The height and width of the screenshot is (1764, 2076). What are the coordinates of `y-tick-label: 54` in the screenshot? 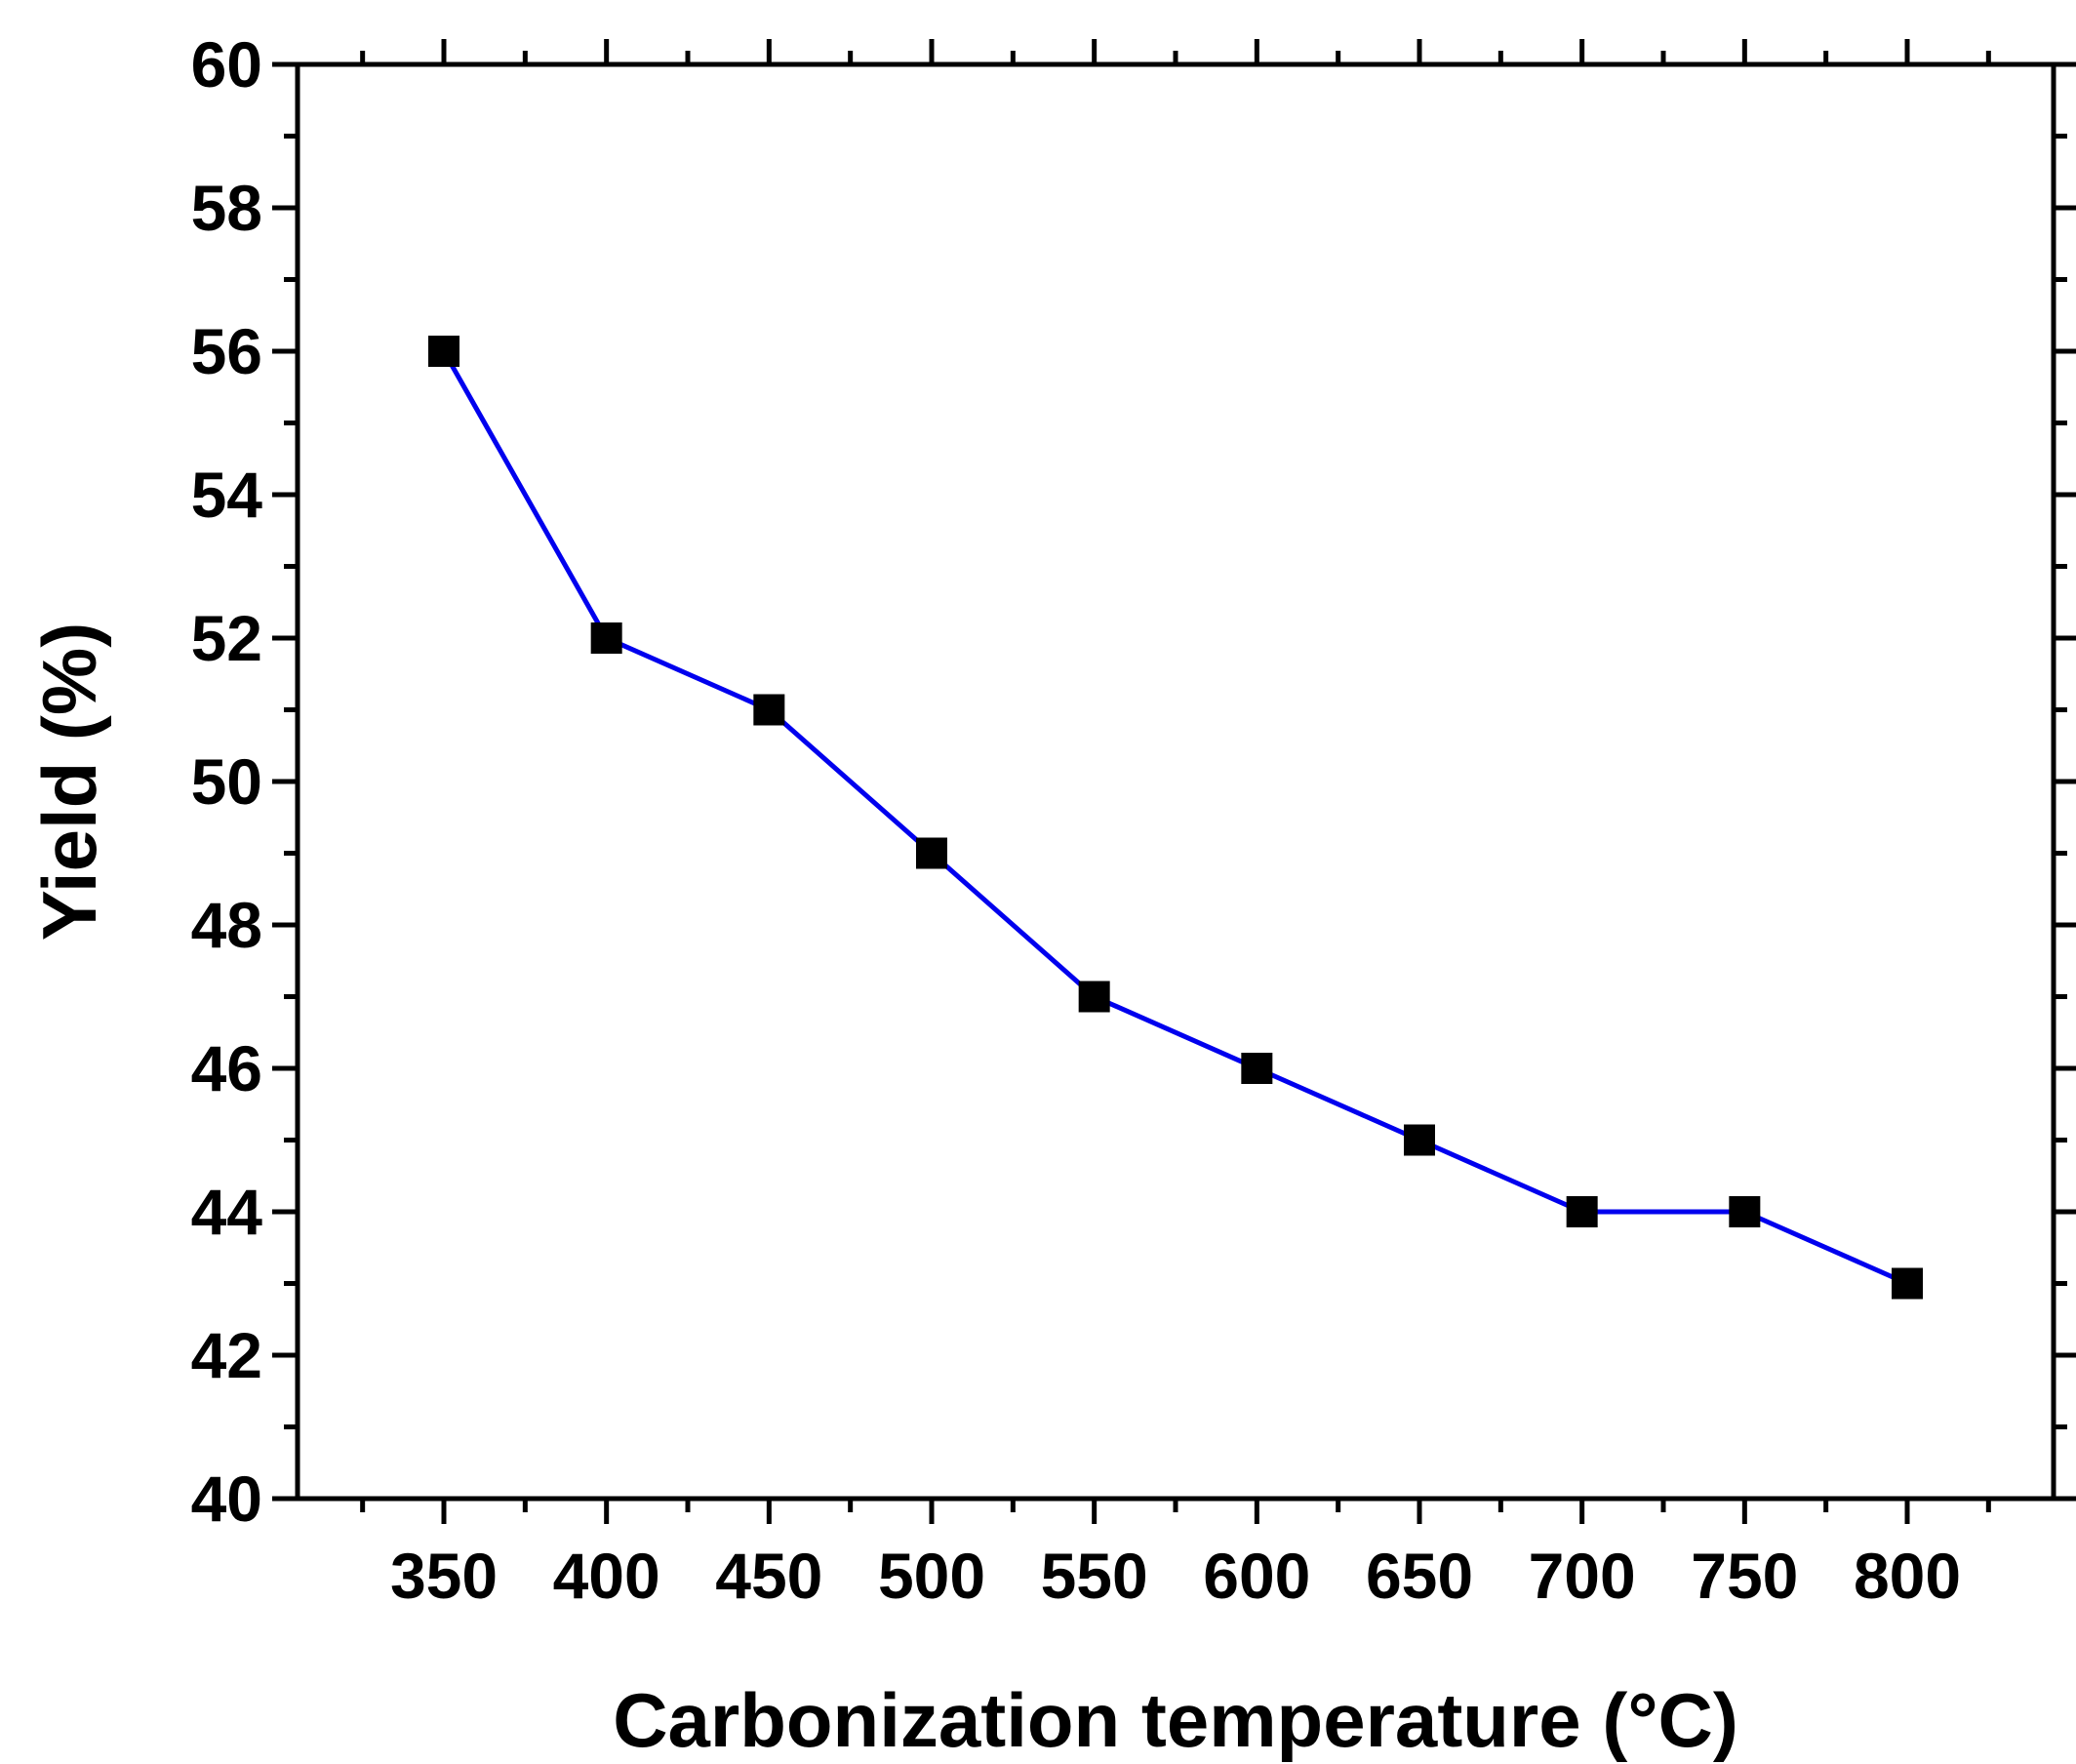 It's located at (227, 495).